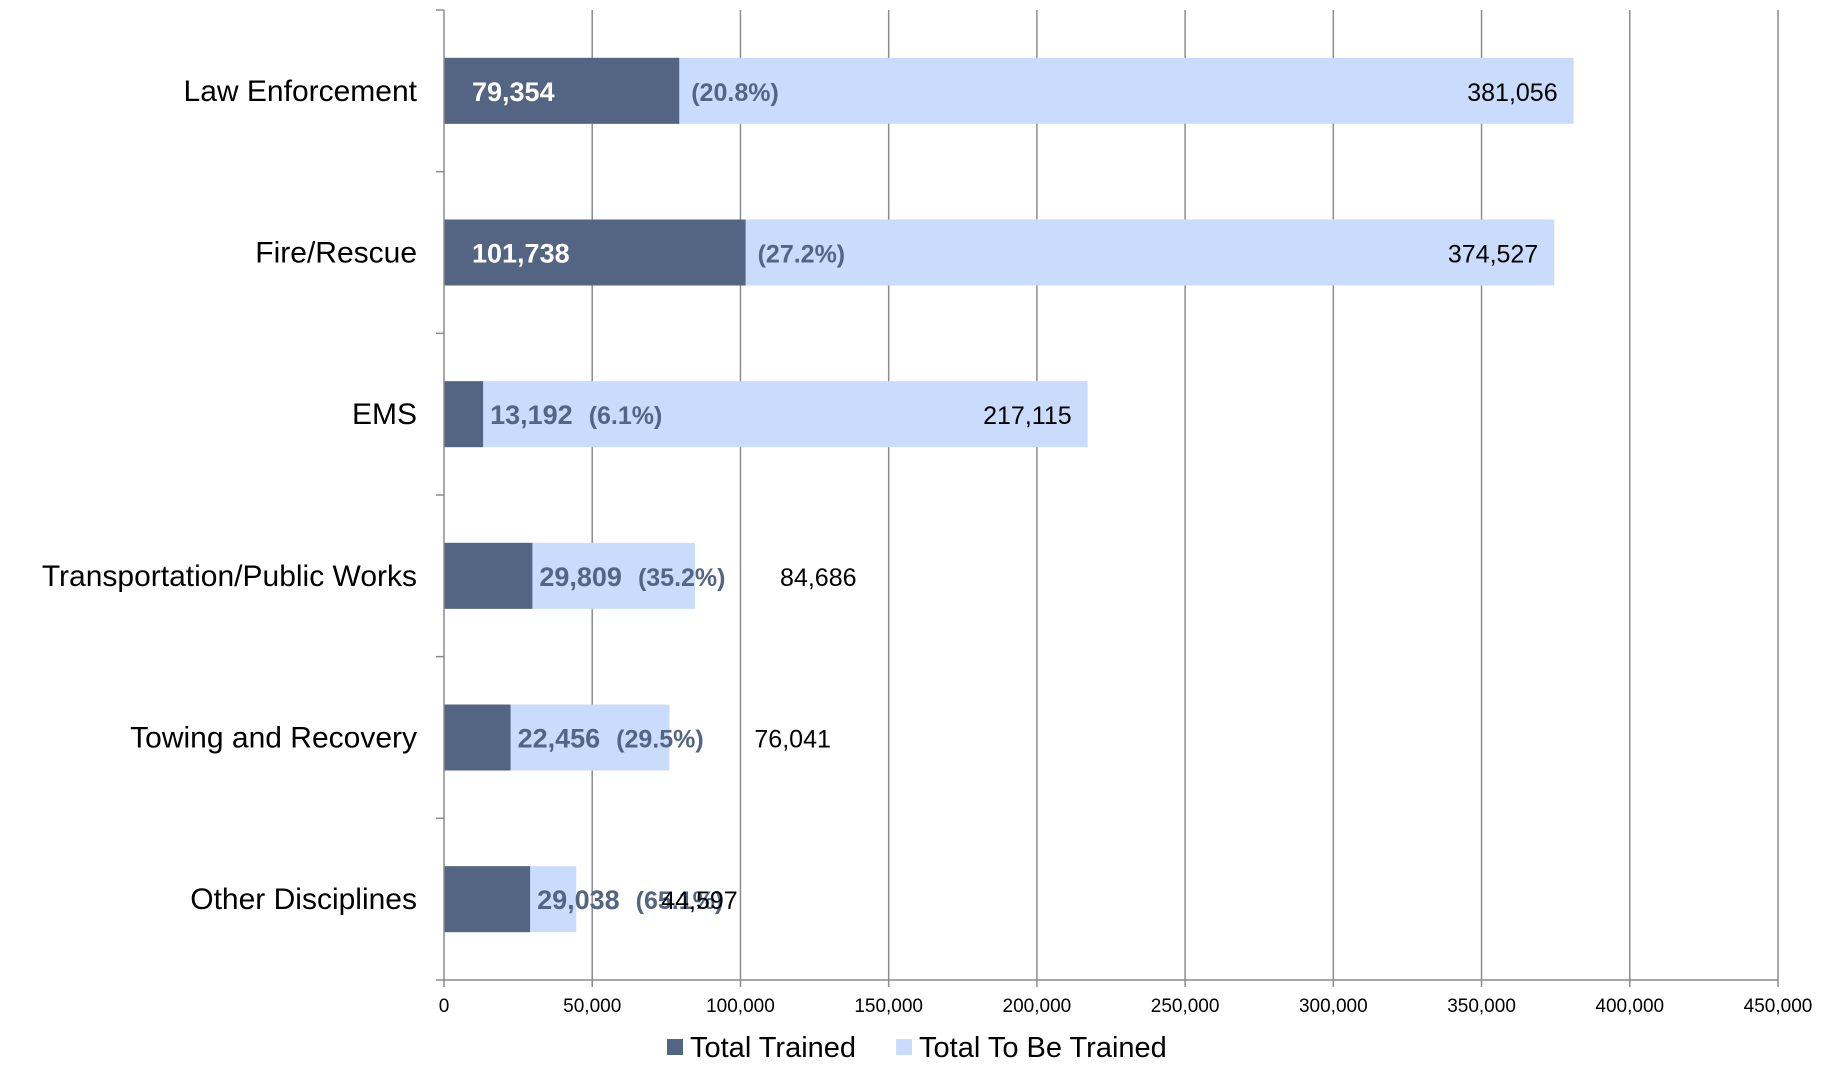  I want to click on x-tick-label: 0, so click(444, 1006).